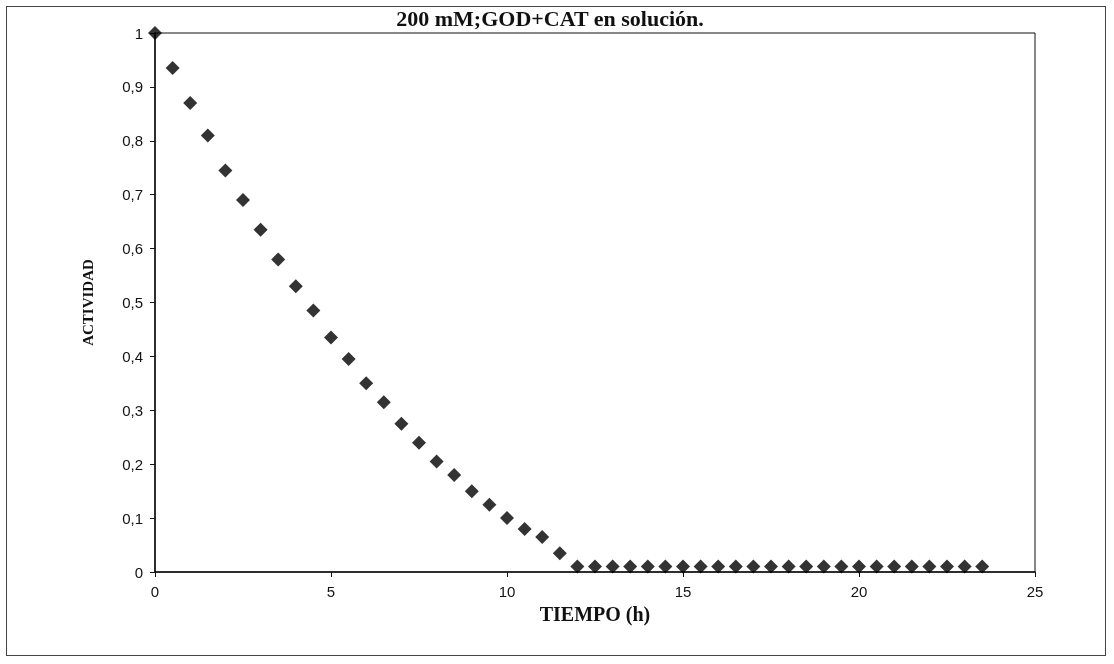  I want to click on y-tick-label: 0,8, so click(132, 141).